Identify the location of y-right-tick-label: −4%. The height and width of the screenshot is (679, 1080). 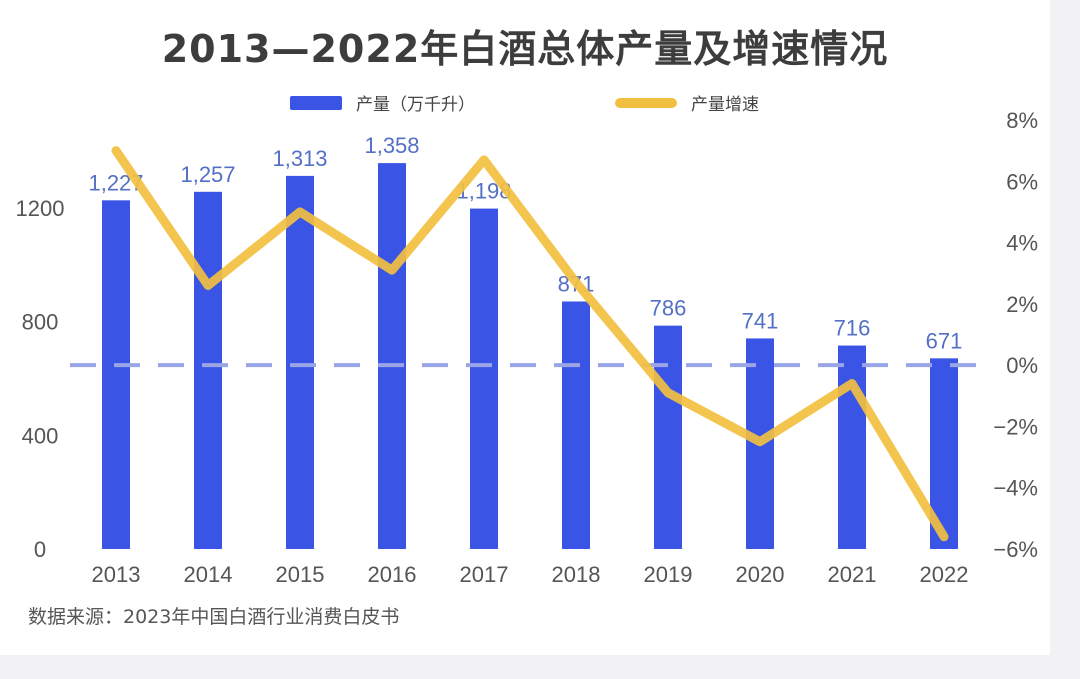
(1015, 488).